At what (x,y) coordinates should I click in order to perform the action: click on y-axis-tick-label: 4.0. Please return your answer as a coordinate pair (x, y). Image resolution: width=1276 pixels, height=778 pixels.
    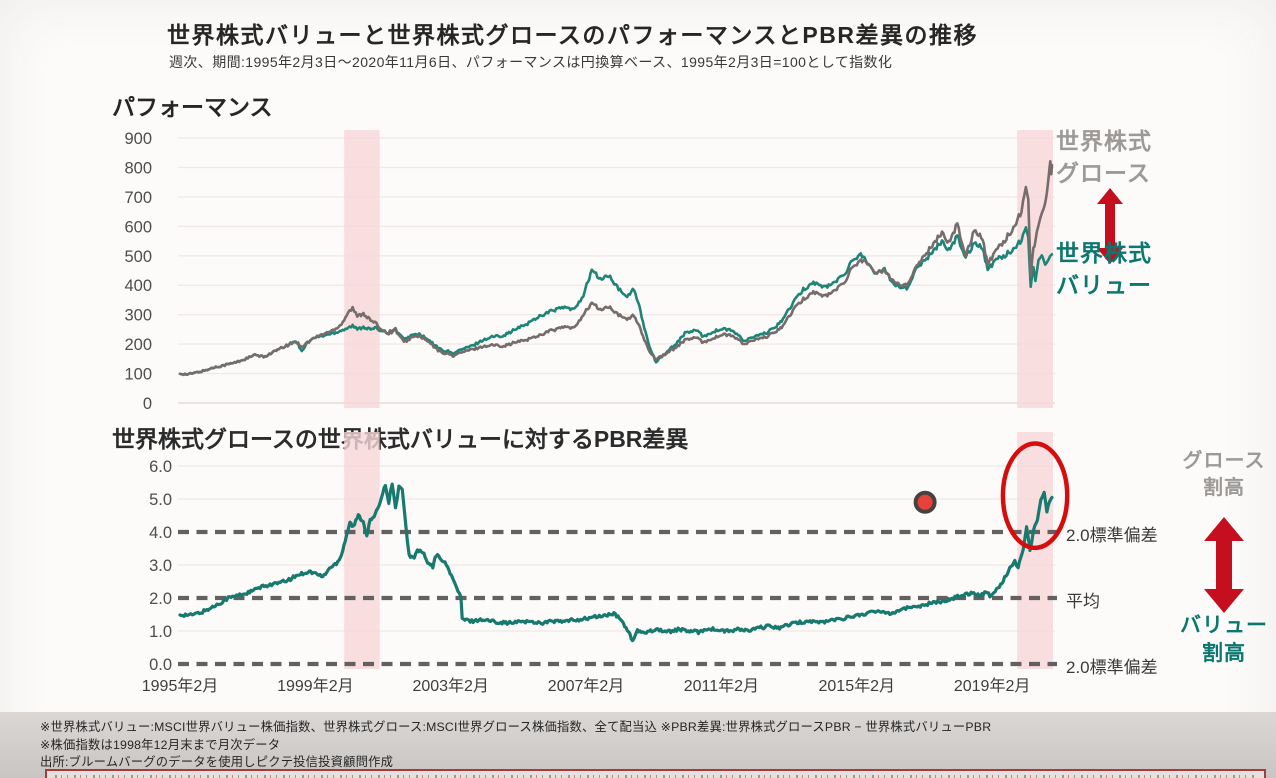
    Looking at the image, I should click on (160, 533).